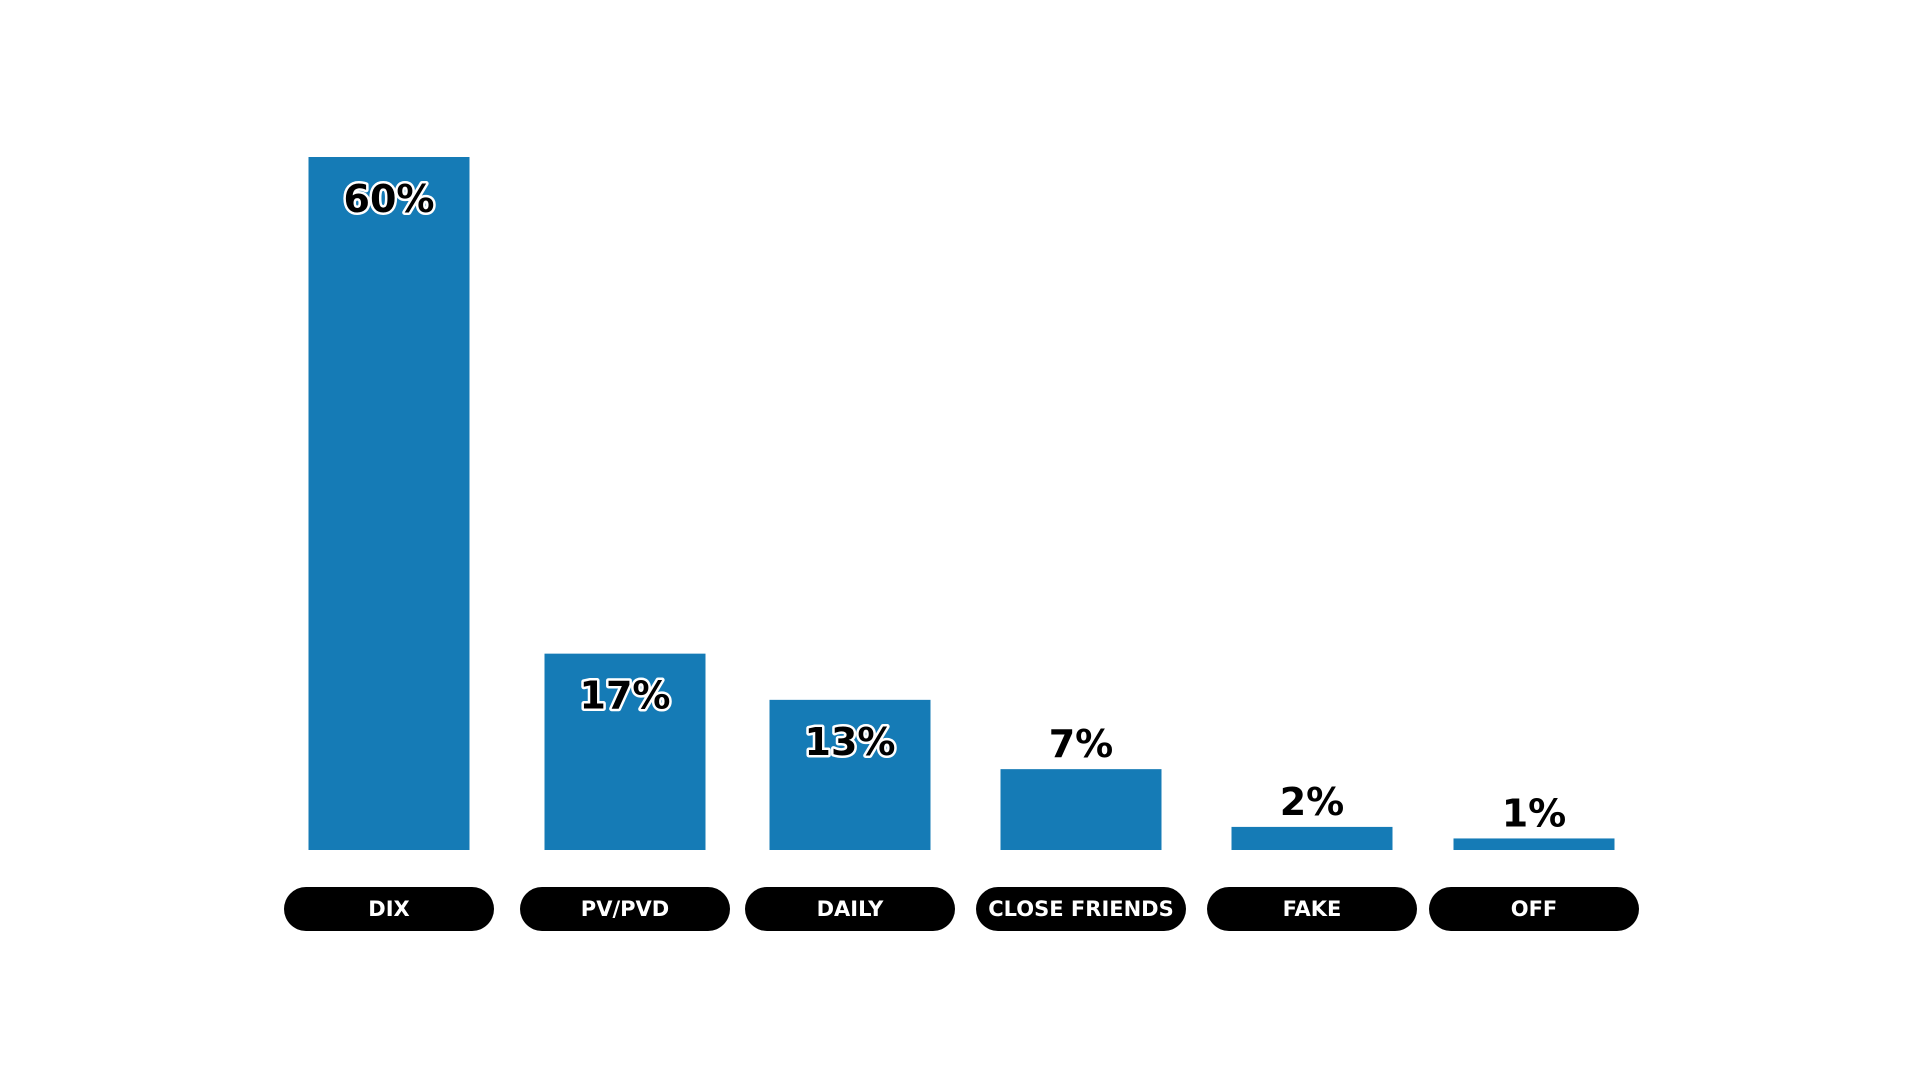 The height and width of the screenshot is (1080, 1920). What do you see at coordinates (625, 696) in the screenshot?
I see `value-label: 17%` at bounding box center [625, 696].